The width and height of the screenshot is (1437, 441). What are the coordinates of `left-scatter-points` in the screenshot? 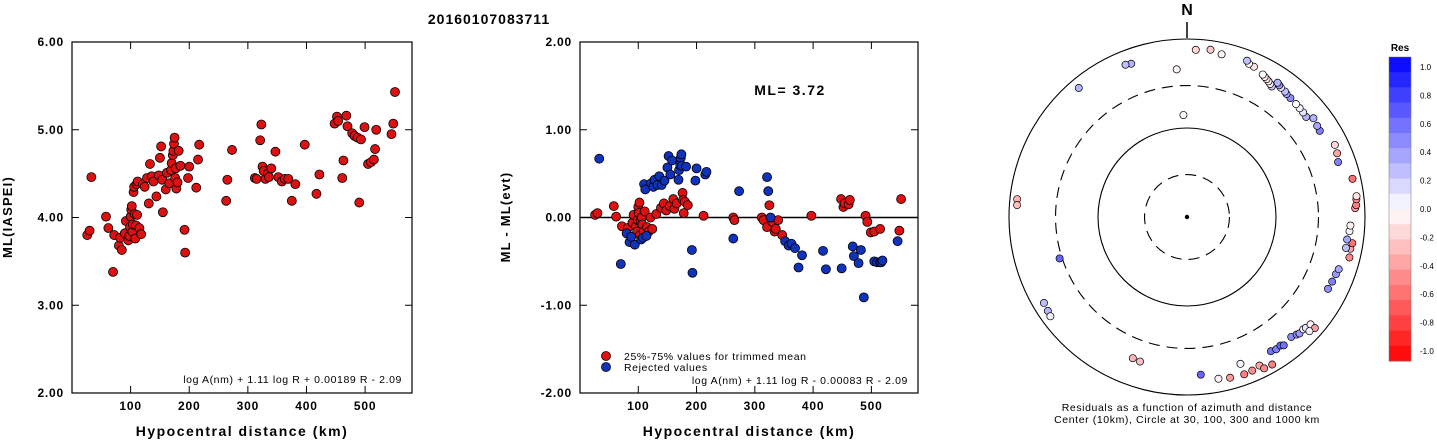 It's located at (241, 182).